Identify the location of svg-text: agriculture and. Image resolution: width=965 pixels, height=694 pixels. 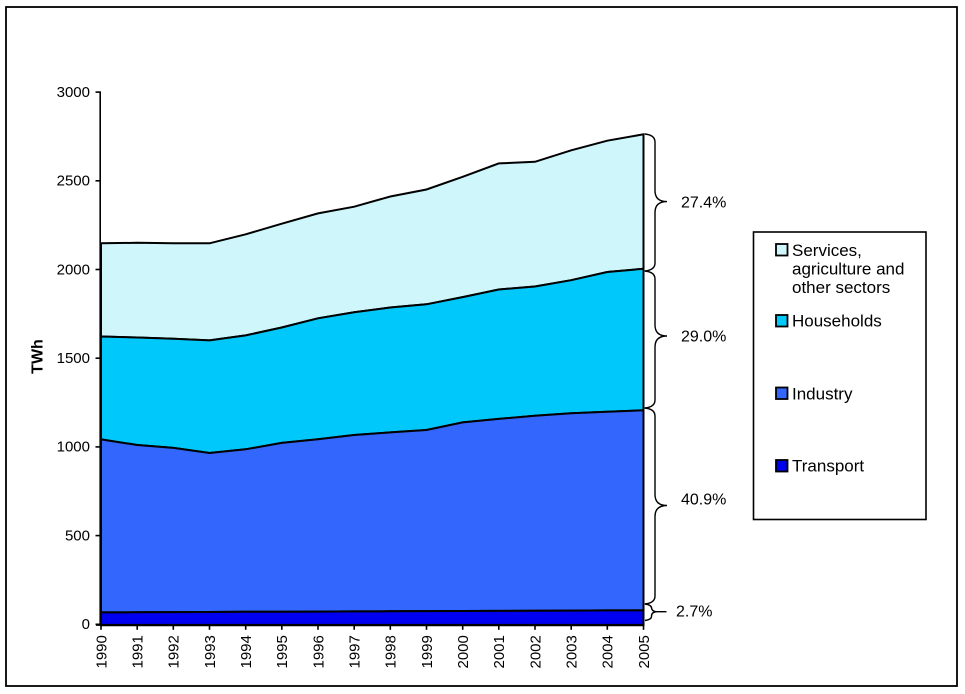
(848, 269).